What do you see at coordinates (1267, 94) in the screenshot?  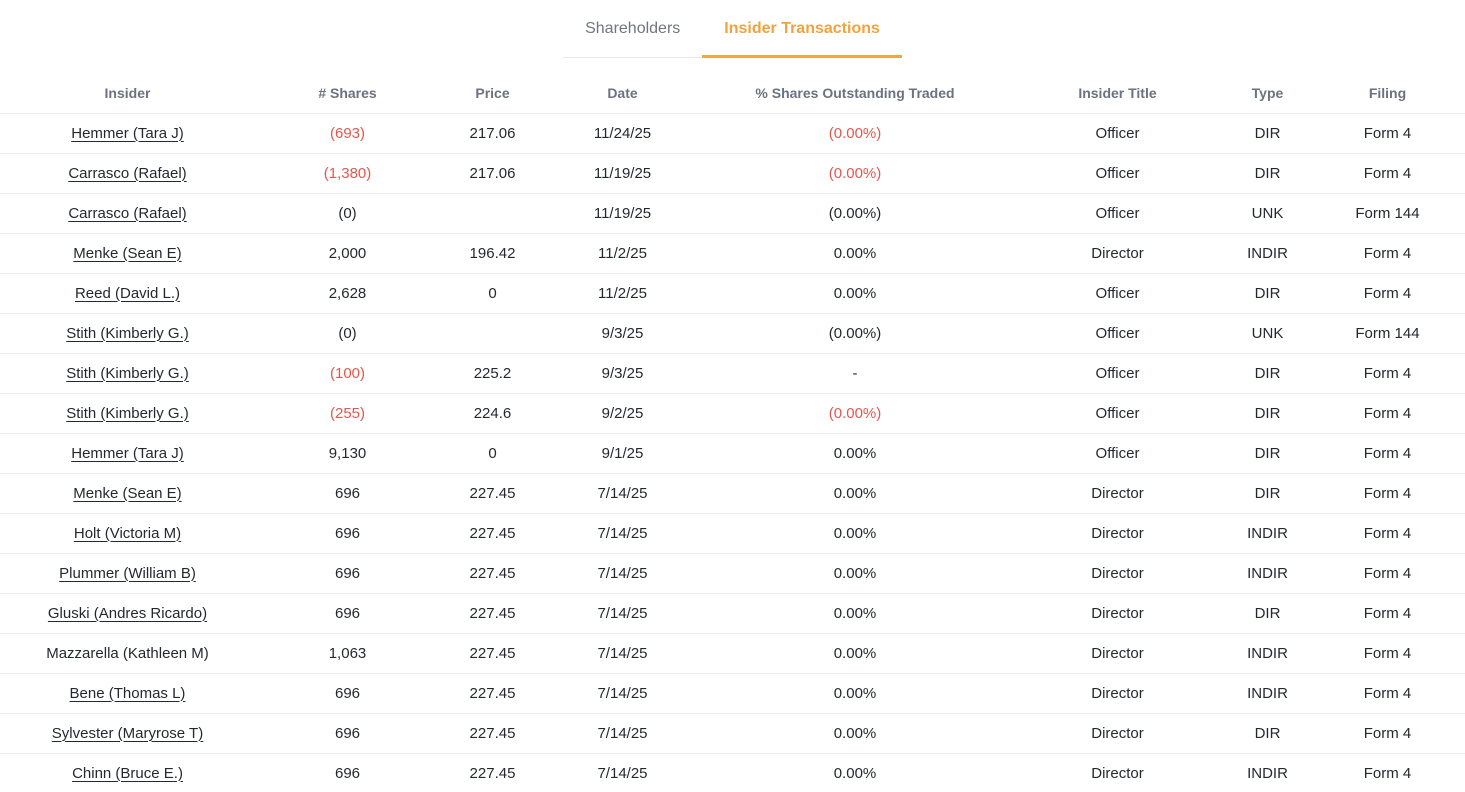 I see `column-header: Type` at bounding box center [1267, 94].